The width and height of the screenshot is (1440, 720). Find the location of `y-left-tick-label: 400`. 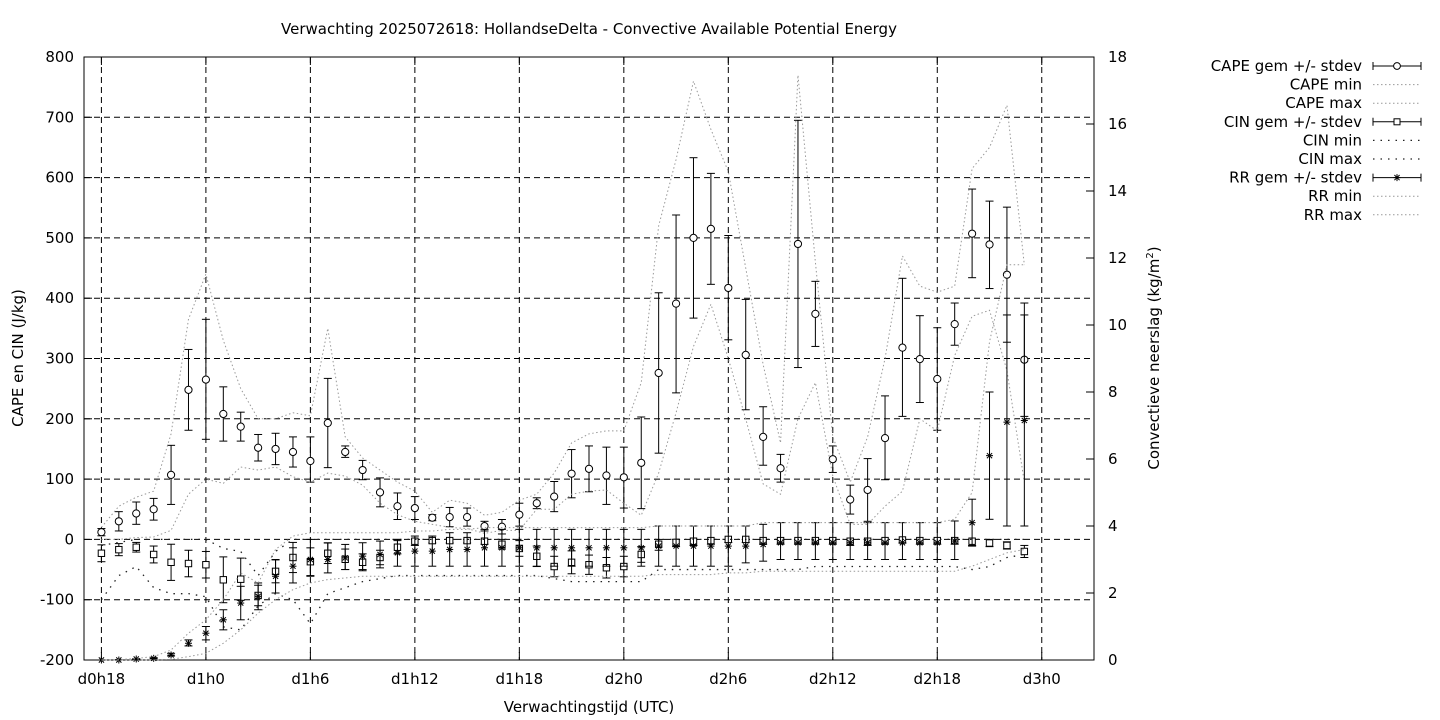

y-left-tick-label: 400 is located at coordinates (59, 298).